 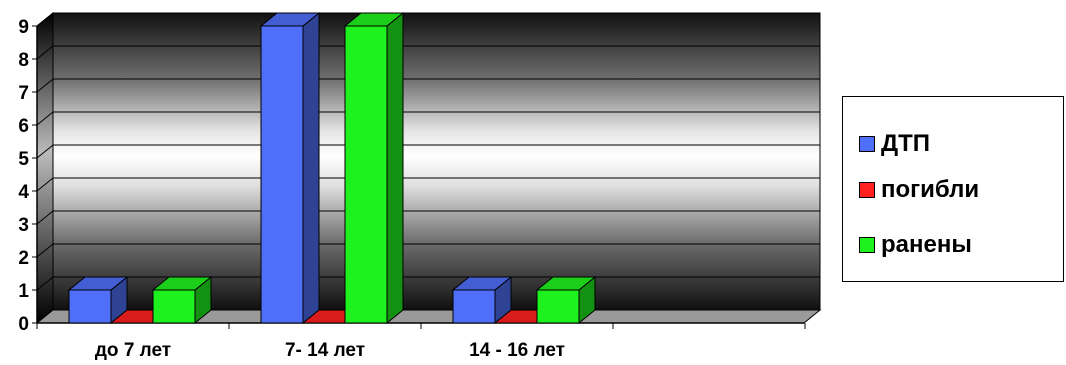 I want to click on legend-item-killed: погибли, so click(x=919, y=190).